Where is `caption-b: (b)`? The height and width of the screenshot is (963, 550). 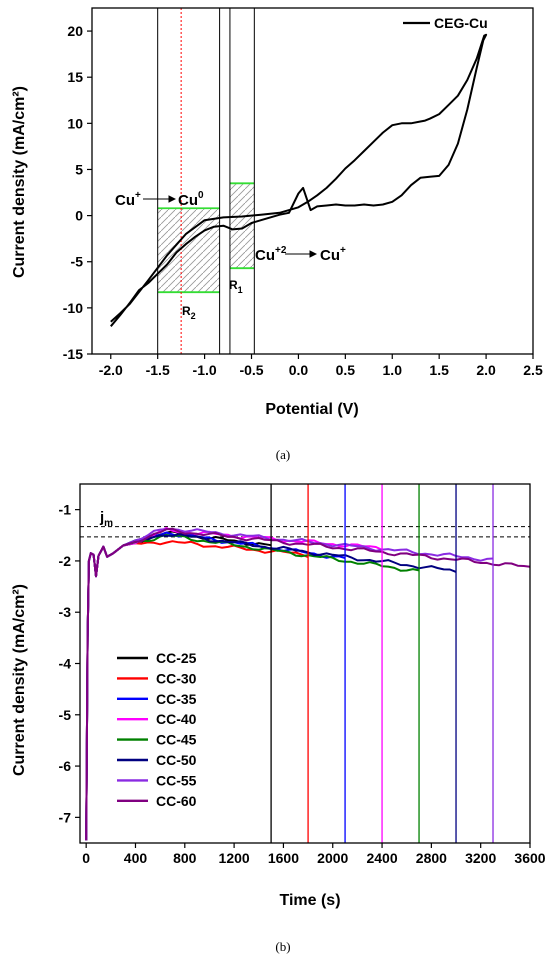 caption-b: (b) is located at coordinates (282, 946).